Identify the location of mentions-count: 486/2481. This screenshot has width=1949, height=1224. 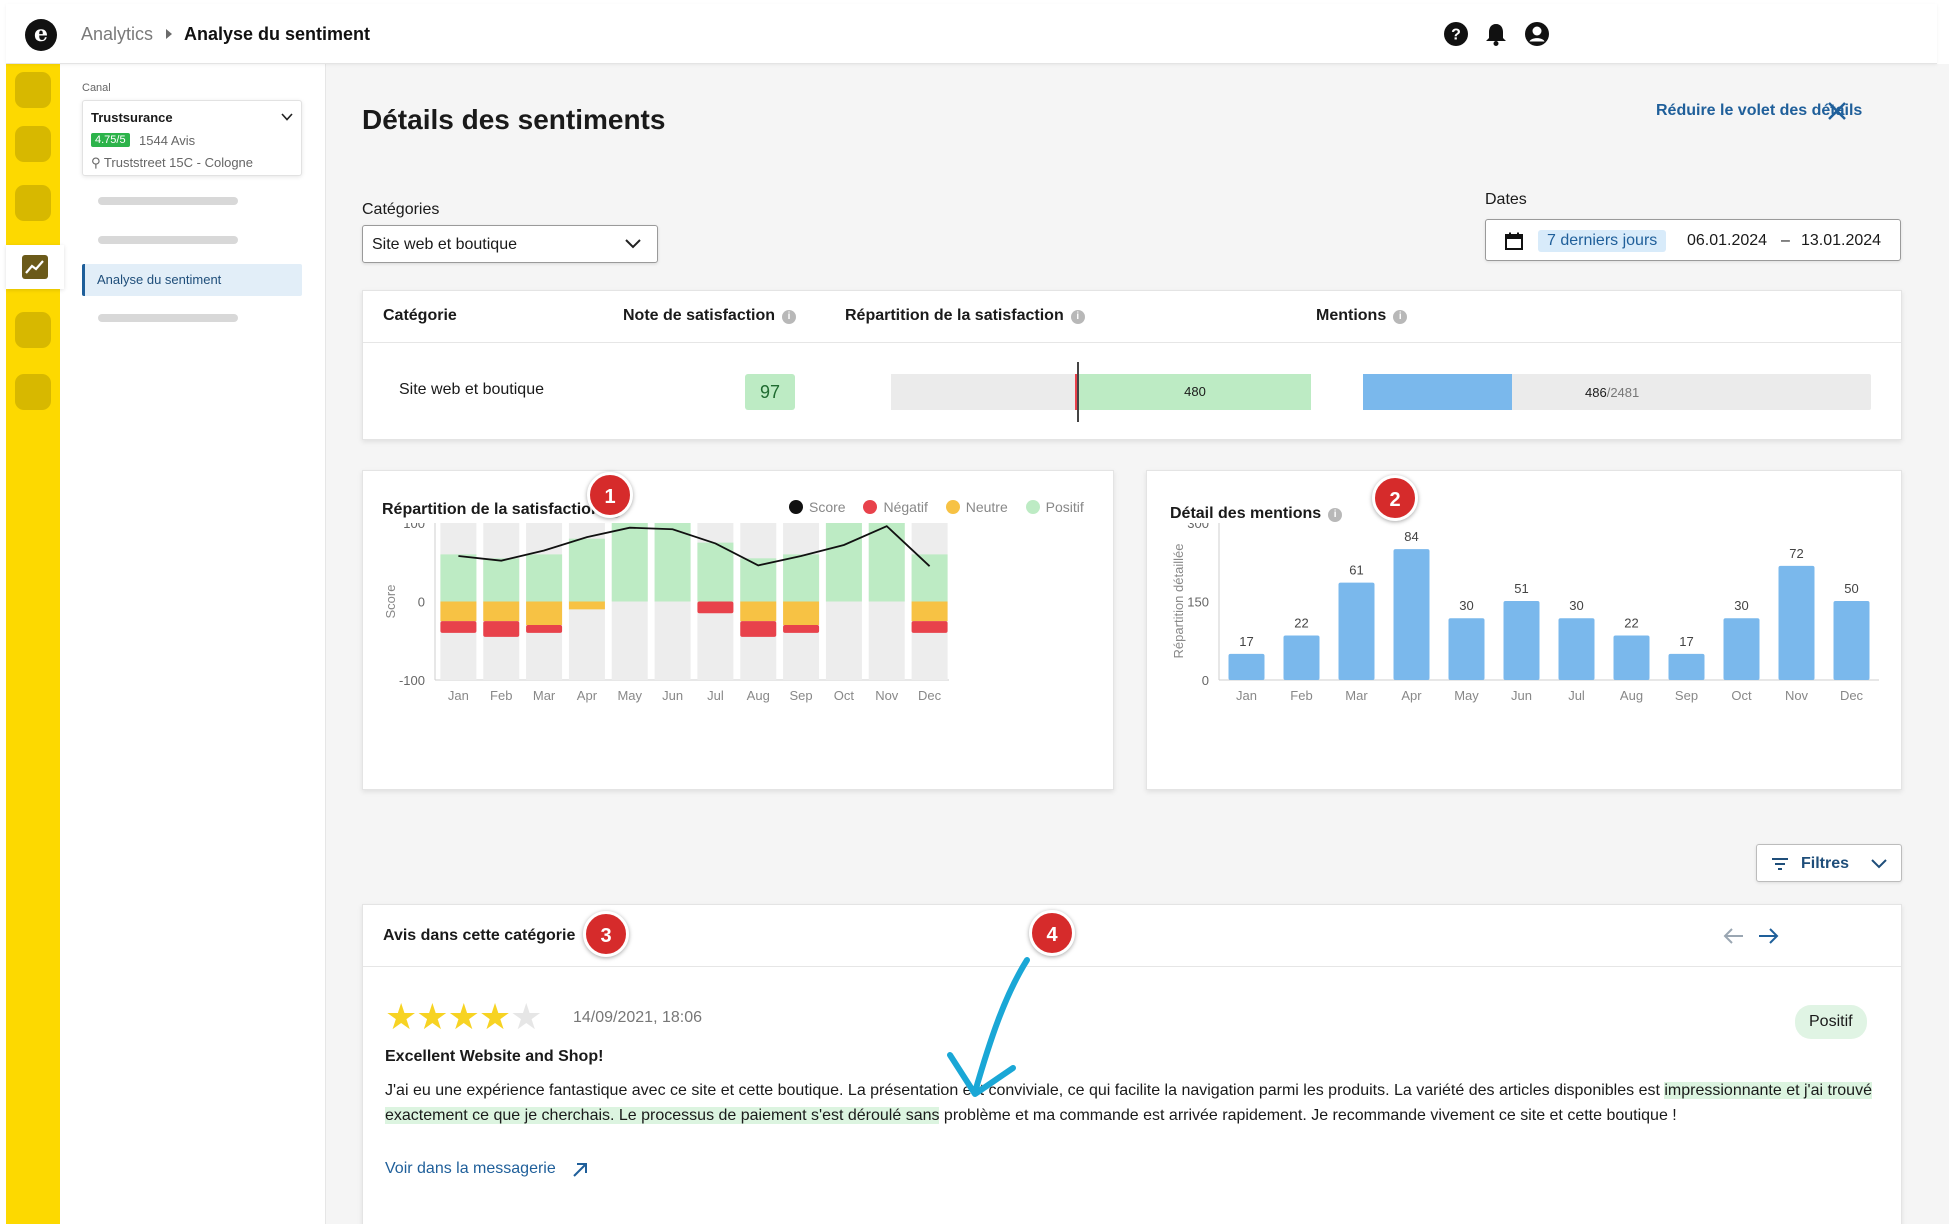
(1612, 392).